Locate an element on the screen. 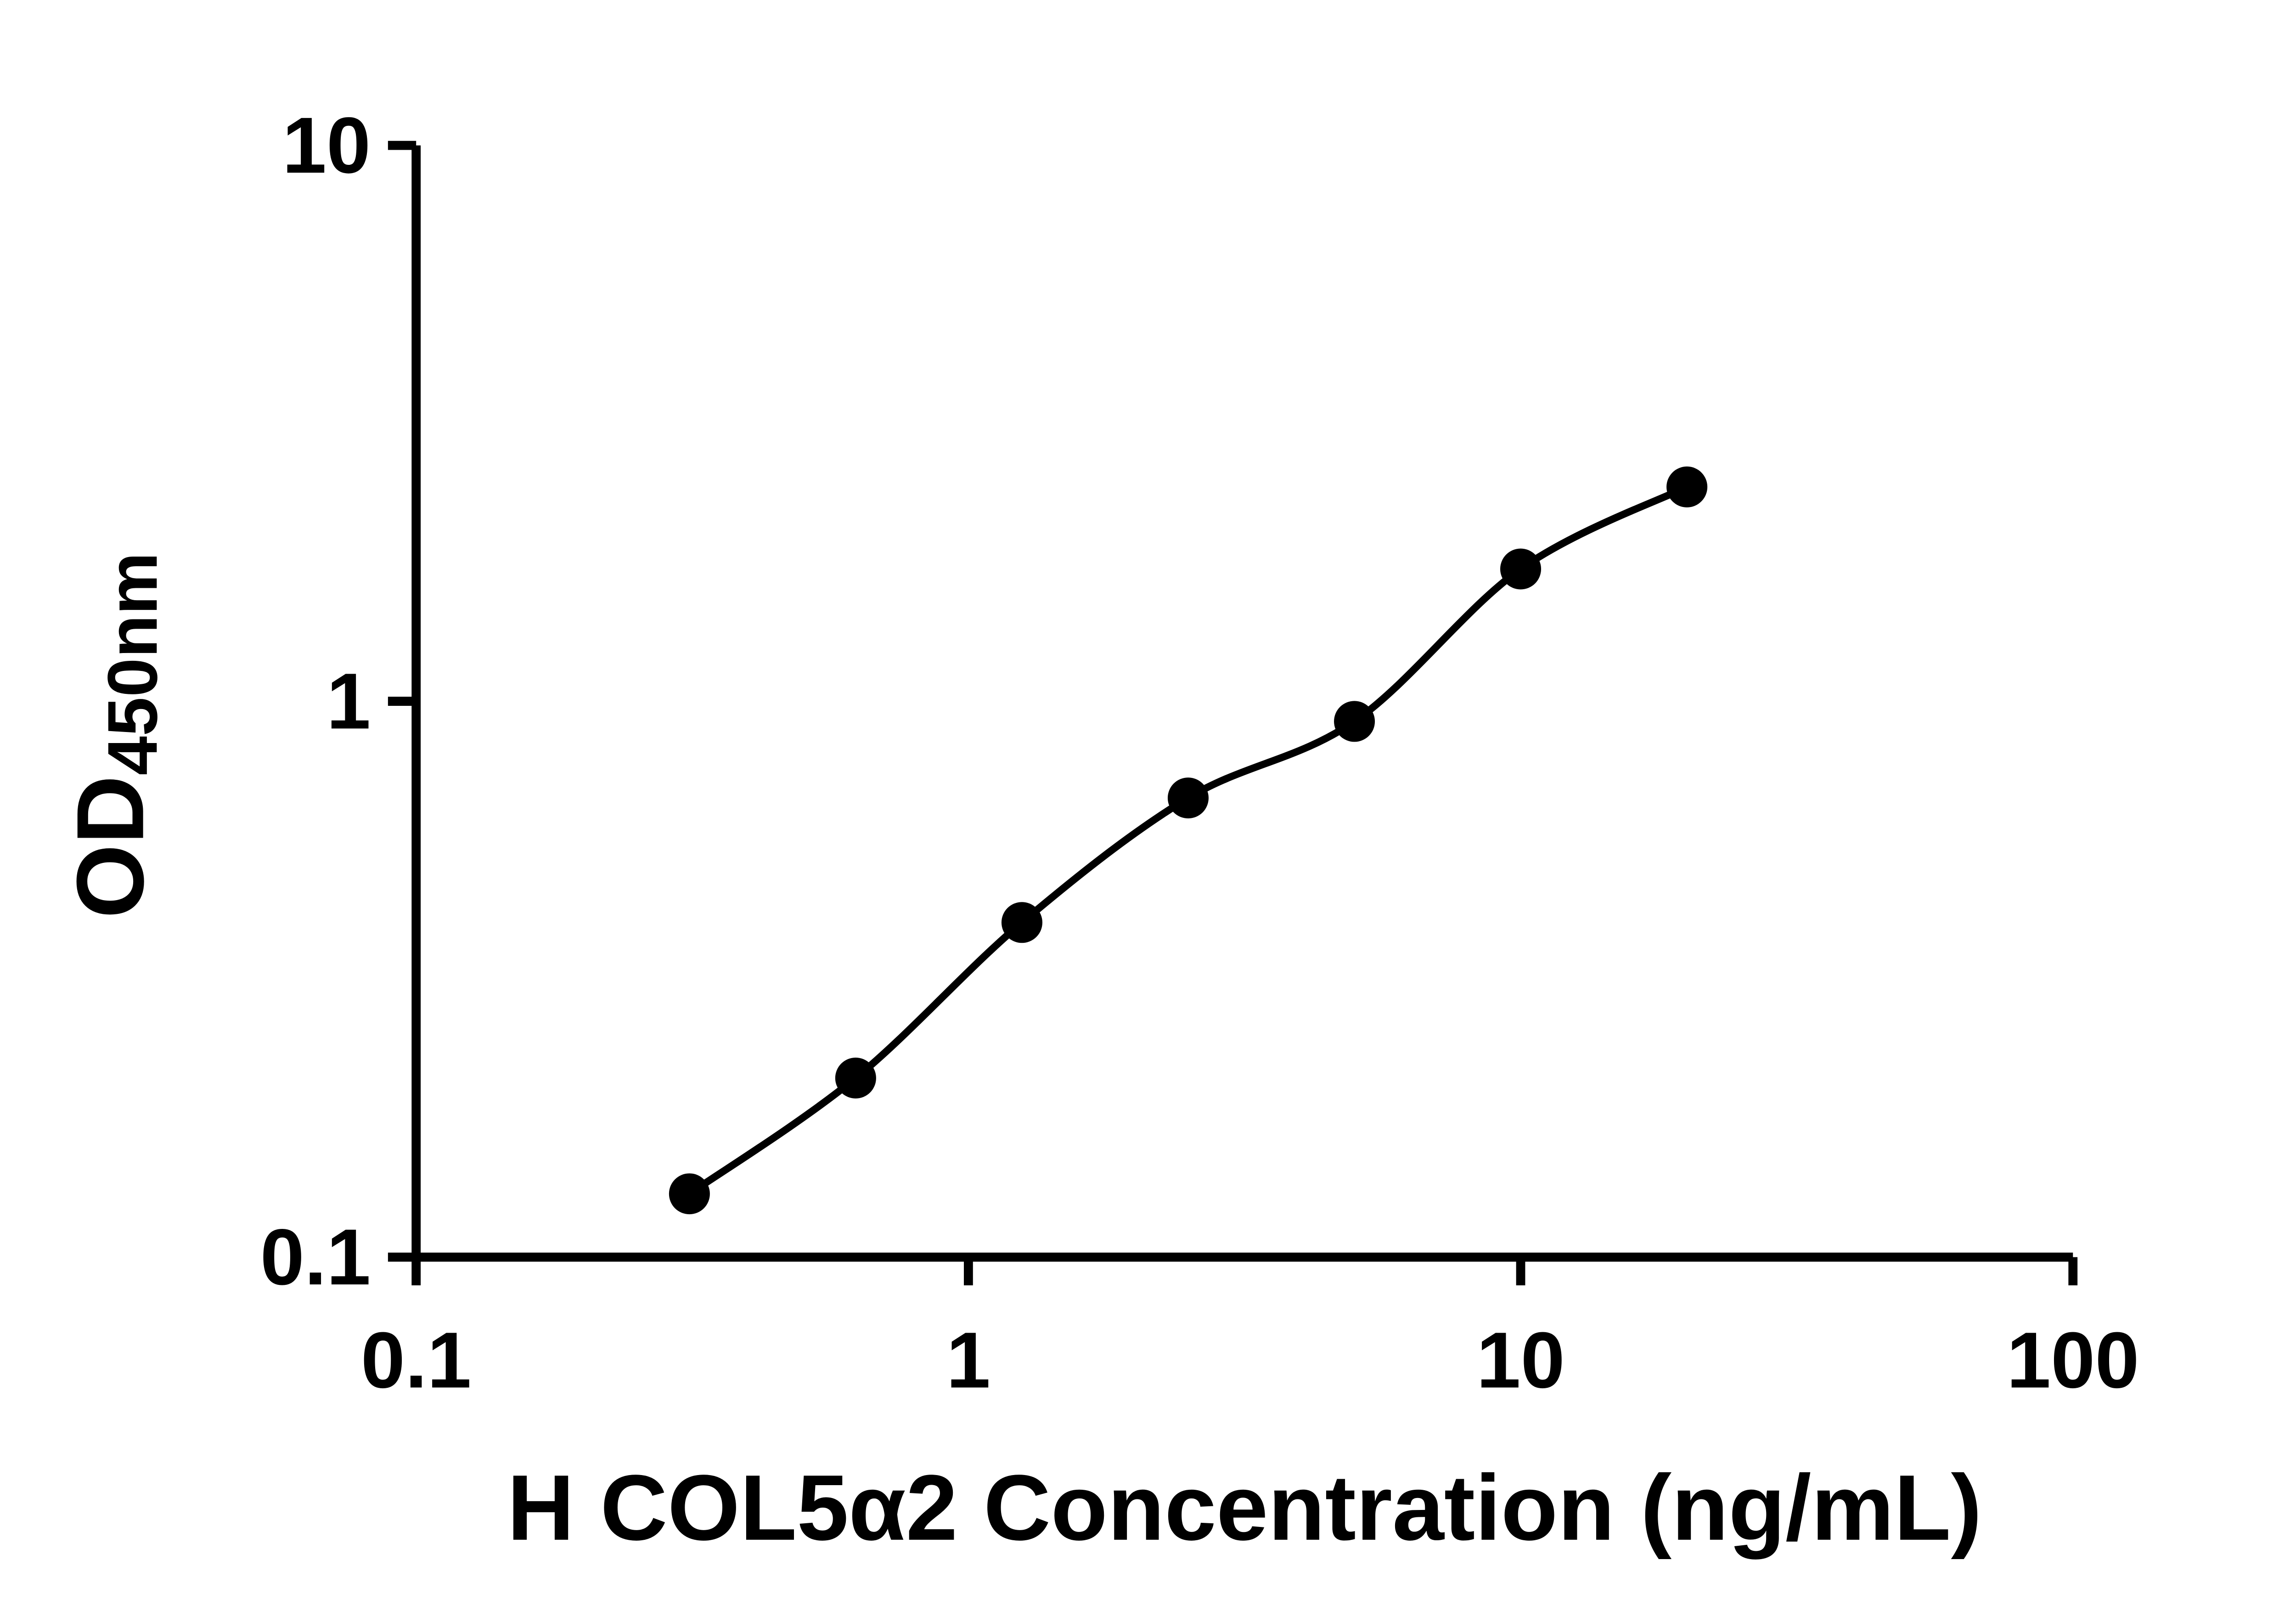 The height and width of the screenshot is (1622, 2296). y-axis-tick-label: 1 is located at coordinates (348, 700).